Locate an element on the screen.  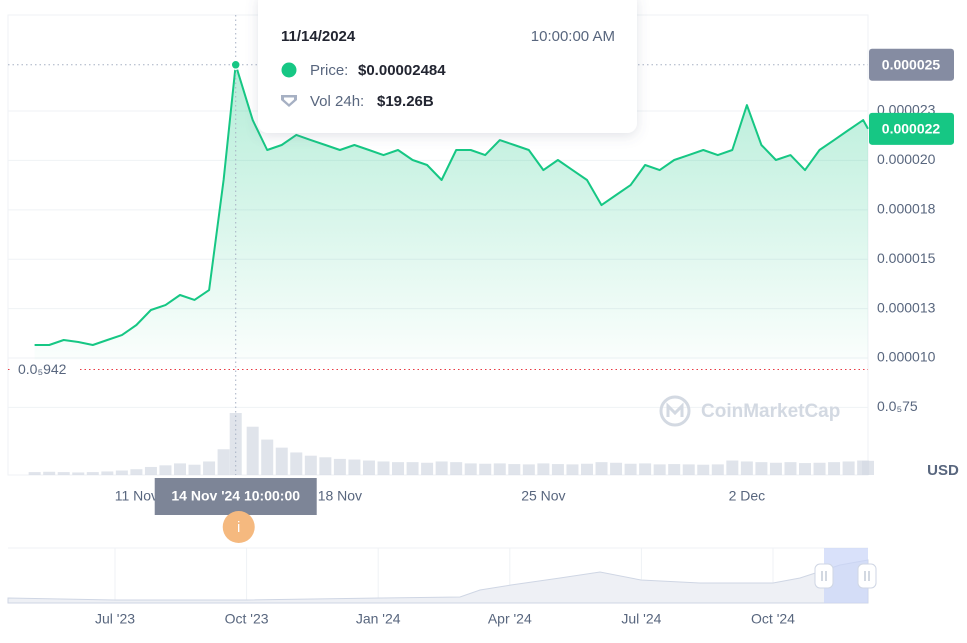
navigator-label: Jul '24 is located at coordinates (641, 619).